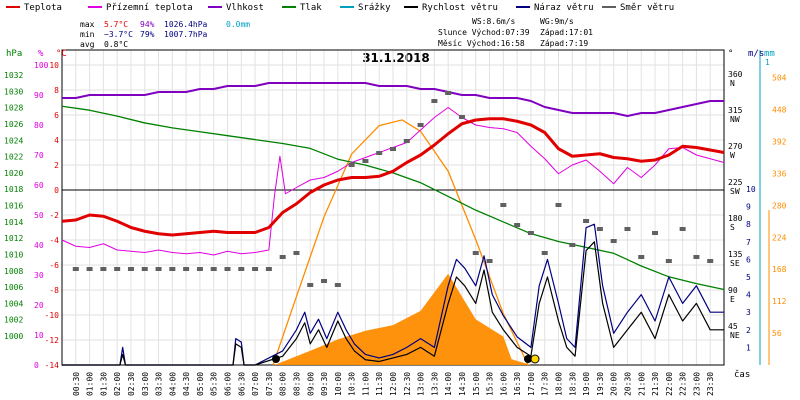  I want to click on tick-label-time: 08:00, so click(283, 384).